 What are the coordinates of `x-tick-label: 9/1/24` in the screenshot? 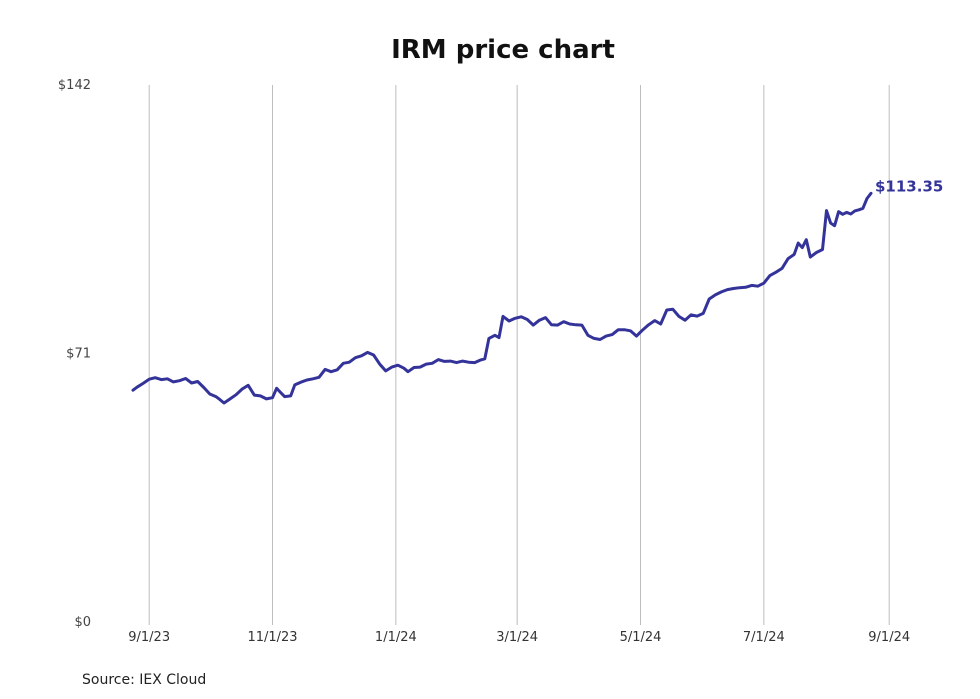 It's located at (889, 637).